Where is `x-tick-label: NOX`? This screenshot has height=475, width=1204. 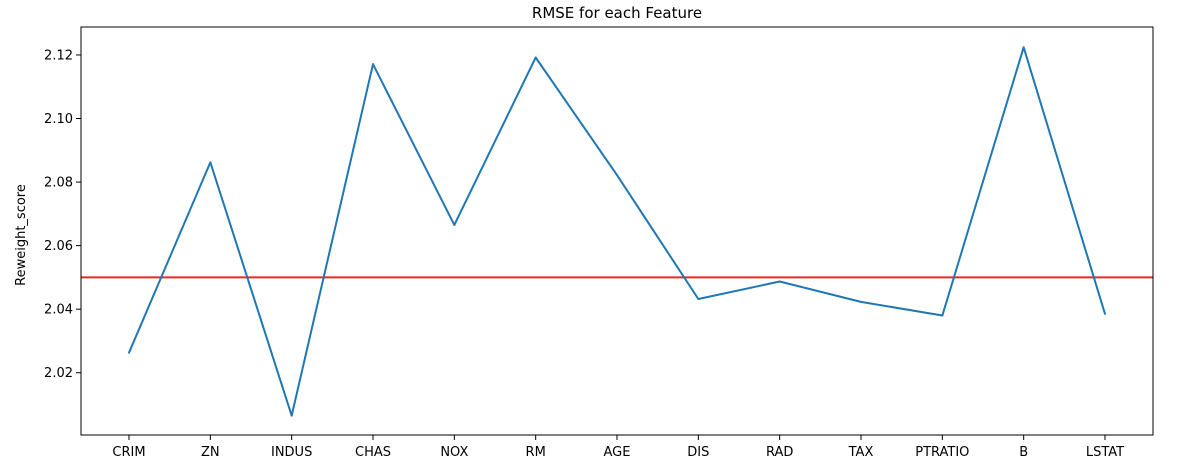
x-tick-label: NOX is located at coordinates (454, 452).